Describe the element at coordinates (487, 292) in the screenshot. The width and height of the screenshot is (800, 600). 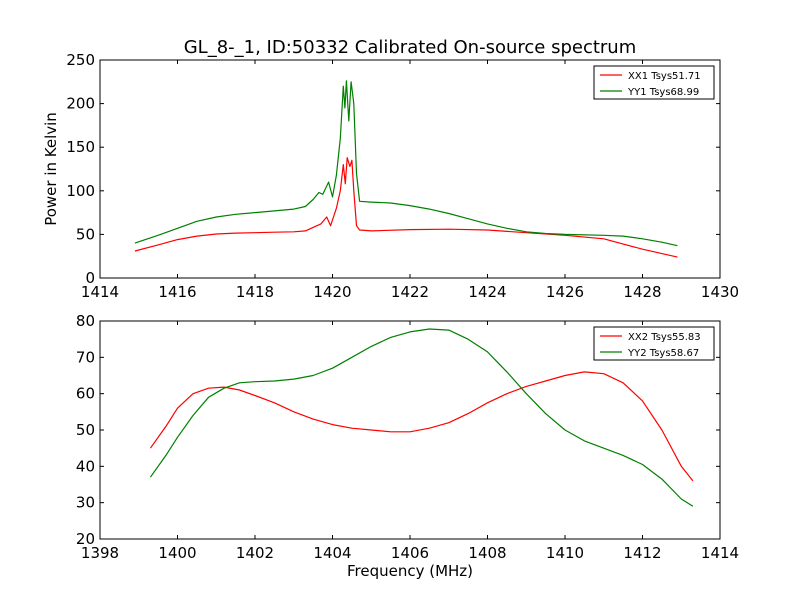
I see `x-tick-label: 1424` at that location.